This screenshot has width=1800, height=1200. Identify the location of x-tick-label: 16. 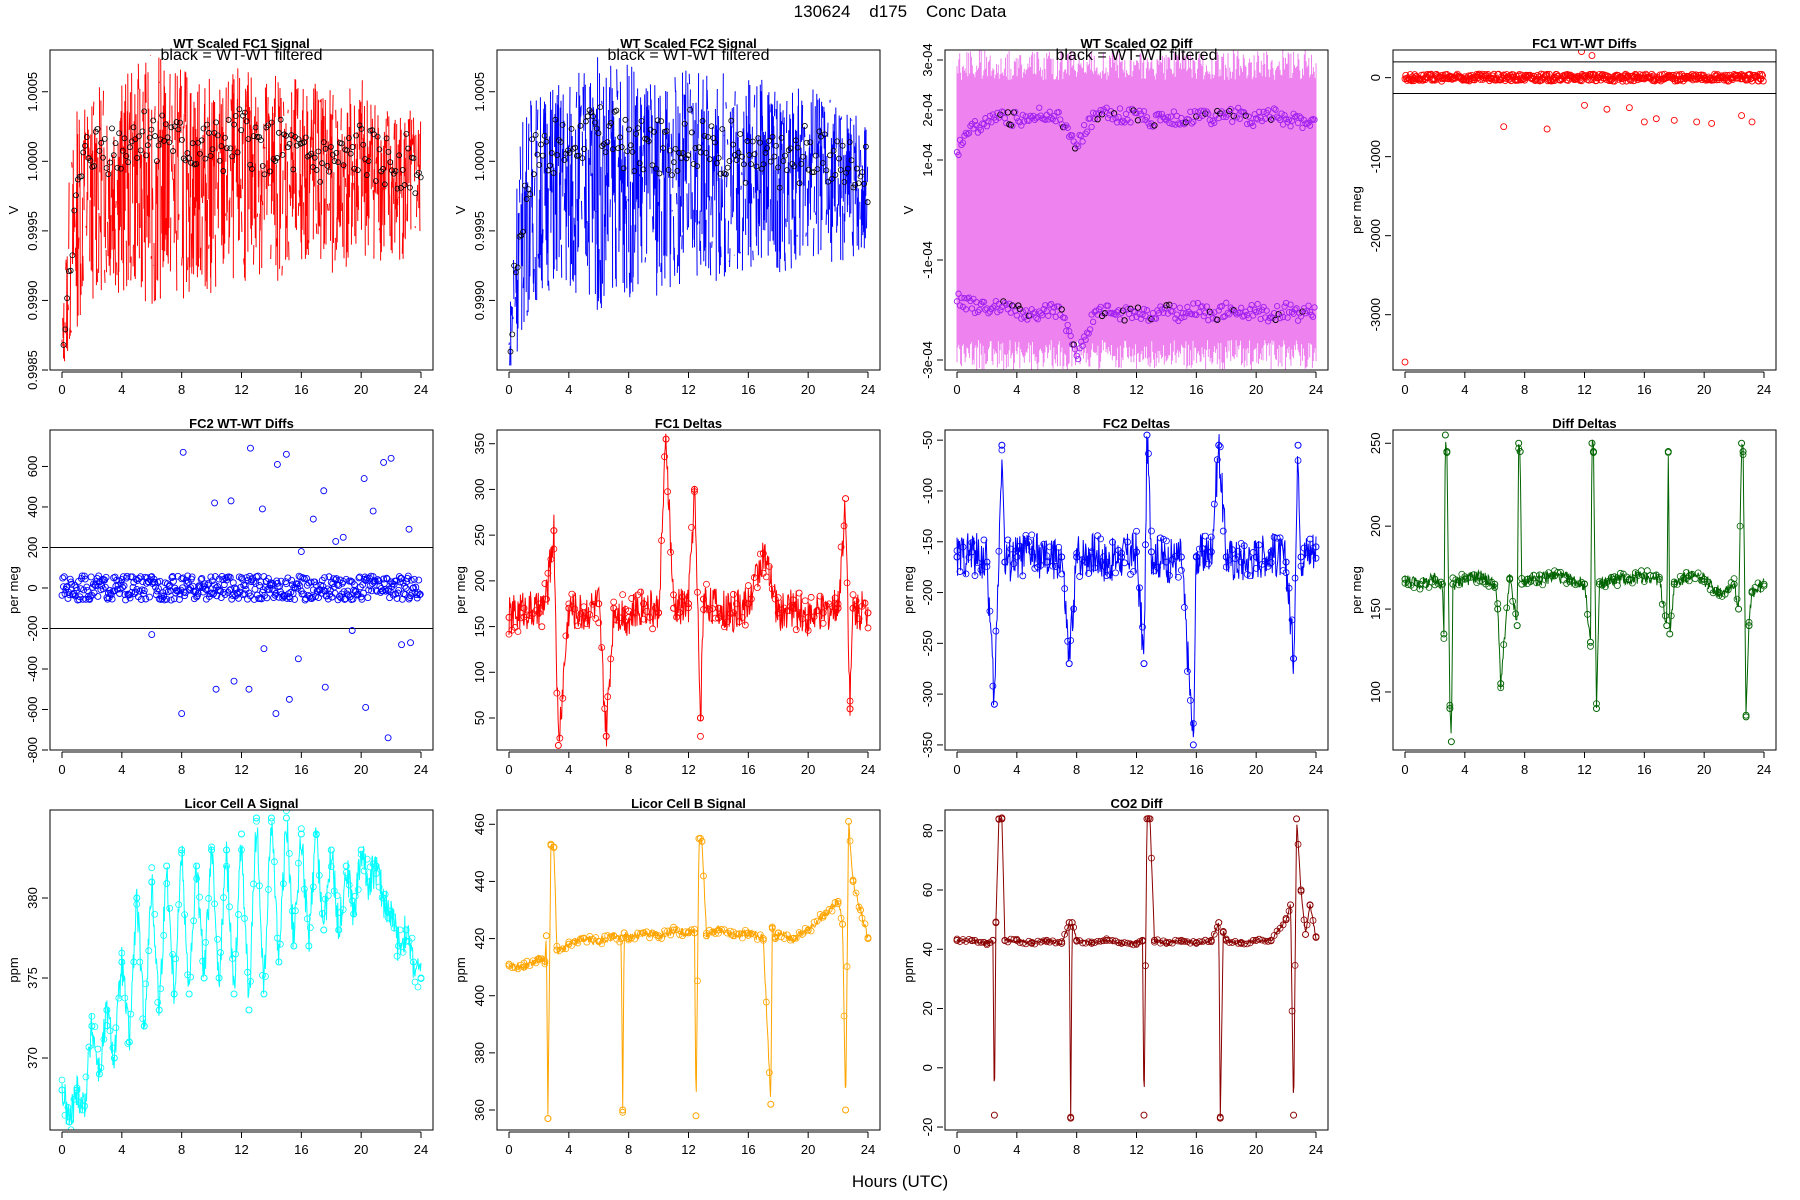
(301, 389).